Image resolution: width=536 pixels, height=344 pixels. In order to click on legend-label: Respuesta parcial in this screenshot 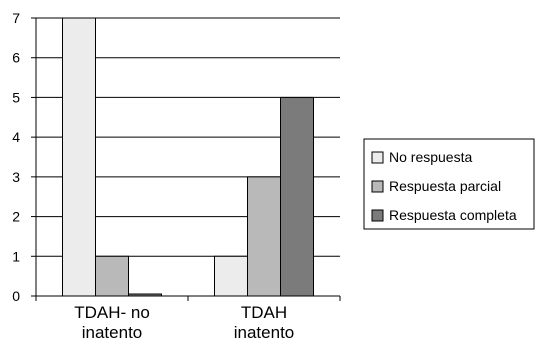, I will do `click(445, 186)`.